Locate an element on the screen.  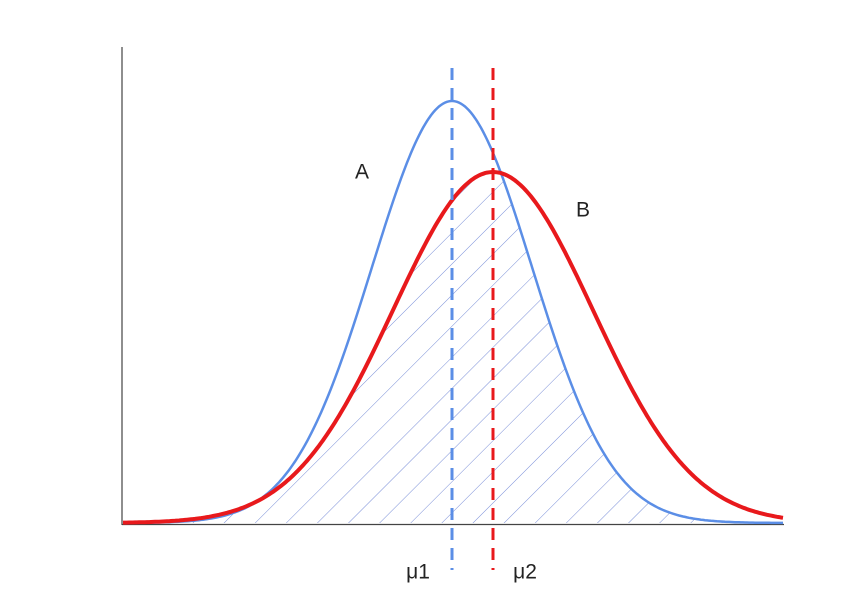
curve-b-label: B is located at coordinates (583, 210).